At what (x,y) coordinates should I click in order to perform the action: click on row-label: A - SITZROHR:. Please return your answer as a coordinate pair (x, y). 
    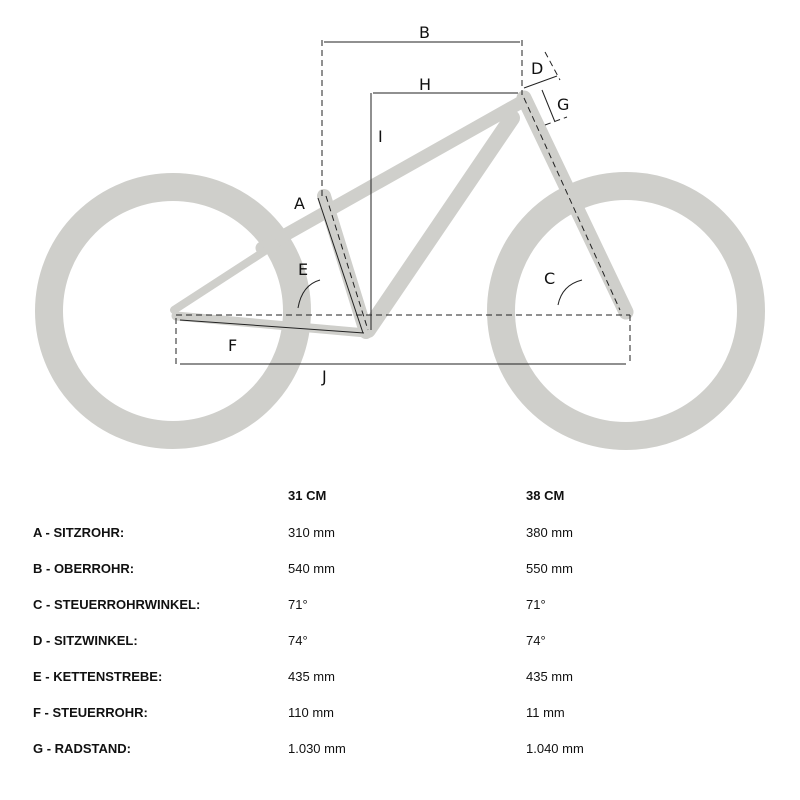
    Looking at the image, I should click on (79, 532).